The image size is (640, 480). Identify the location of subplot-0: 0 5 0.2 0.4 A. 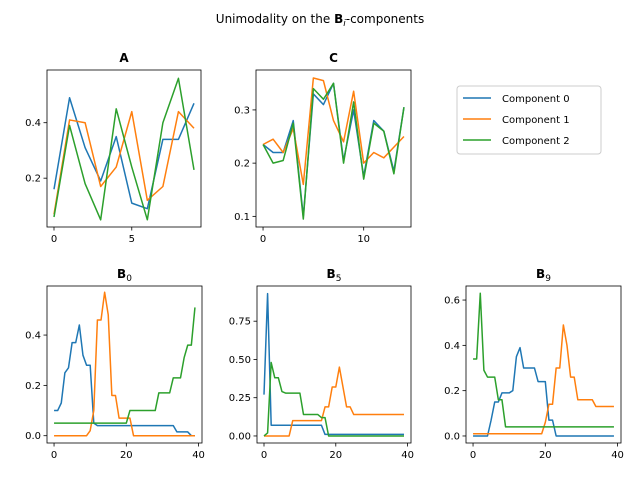
(113, 148).